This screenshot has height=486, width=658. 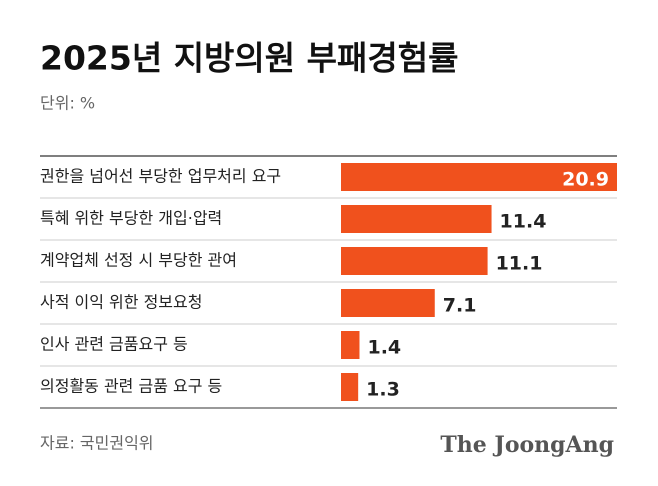 What do you see at coordinates (138, 260) in the screenshot?
I see `category-label: 계약업체 선정 시 부당한 관여` at bounding box center [138, 260].